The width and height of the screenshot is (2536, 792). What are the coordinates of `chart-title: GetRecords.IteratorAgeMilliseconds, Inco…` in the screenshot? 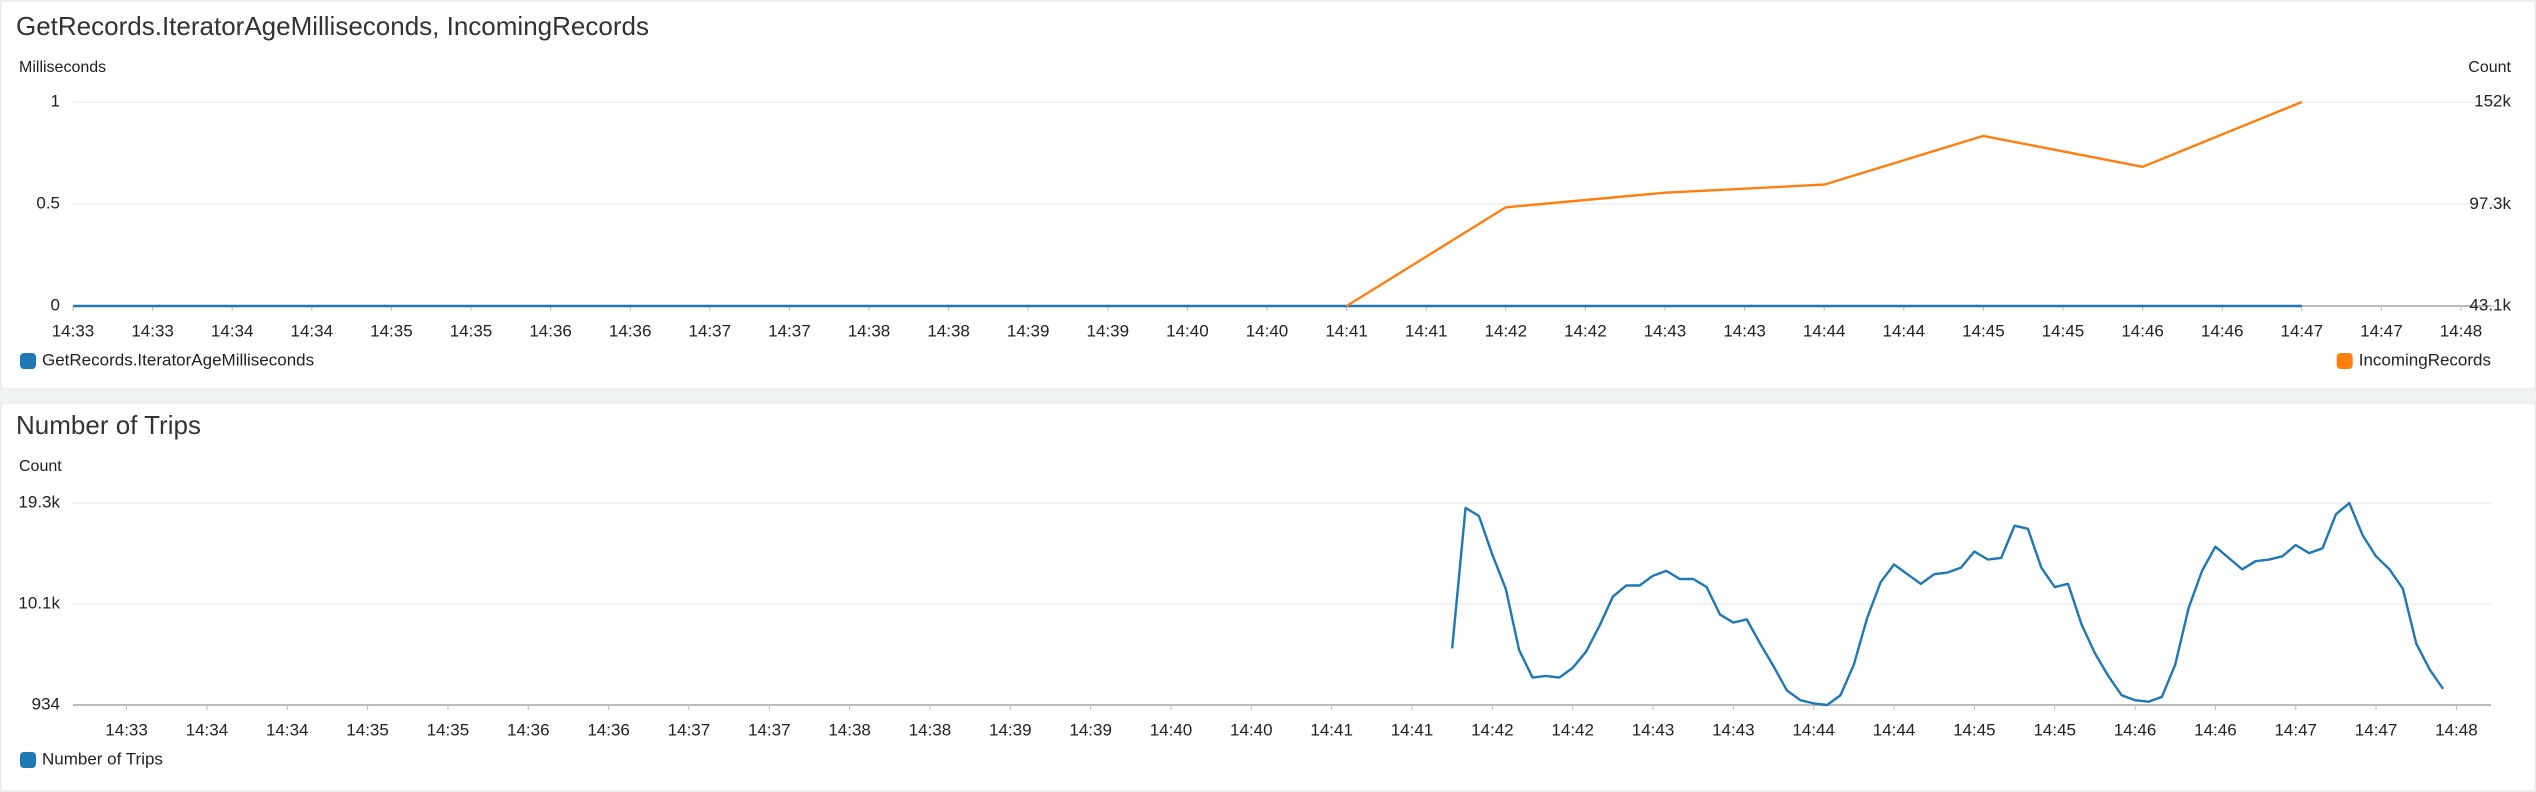 It's located at (332, 26).